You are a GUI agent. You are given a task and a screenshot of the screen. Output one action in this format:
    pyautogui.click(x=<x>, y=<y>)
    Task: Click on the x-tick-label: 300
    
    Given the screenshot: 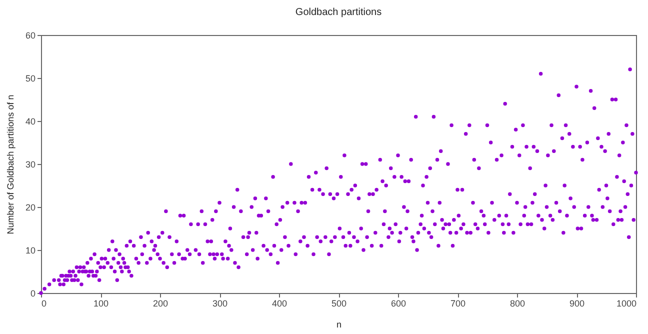 What is the action you would take?
    pyautogui.click(x=220, y=303)
    